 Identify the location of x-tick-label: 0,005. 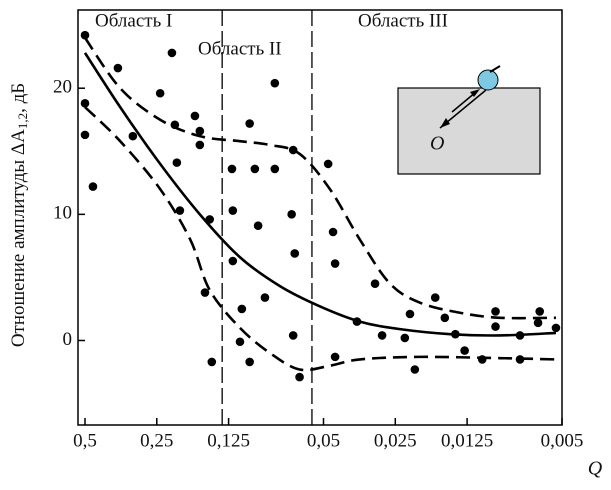
(562, 440).